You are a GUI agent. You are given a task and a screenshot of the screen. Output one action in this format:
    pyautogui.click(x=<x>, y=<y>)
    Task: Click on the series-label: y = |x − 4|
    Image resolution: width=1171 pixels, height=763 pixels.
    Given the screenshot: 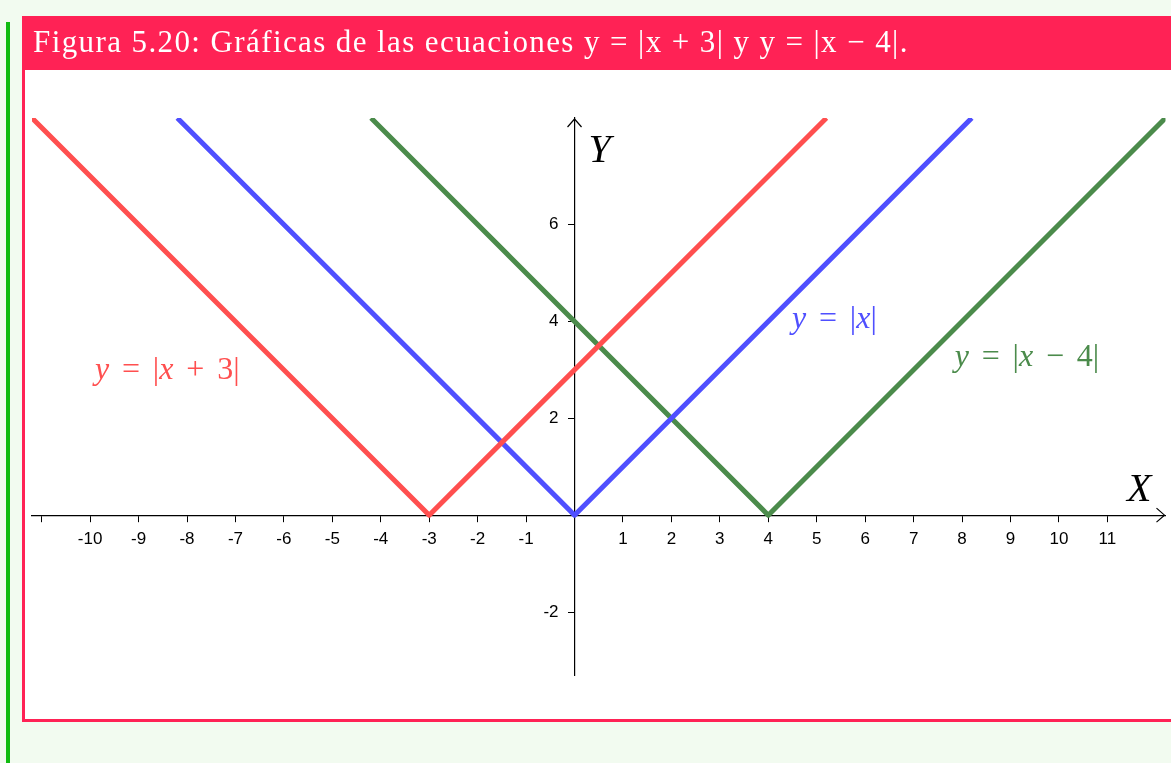 What is the action you would take?
    pyautogui.click(x=1025, y=355)
    